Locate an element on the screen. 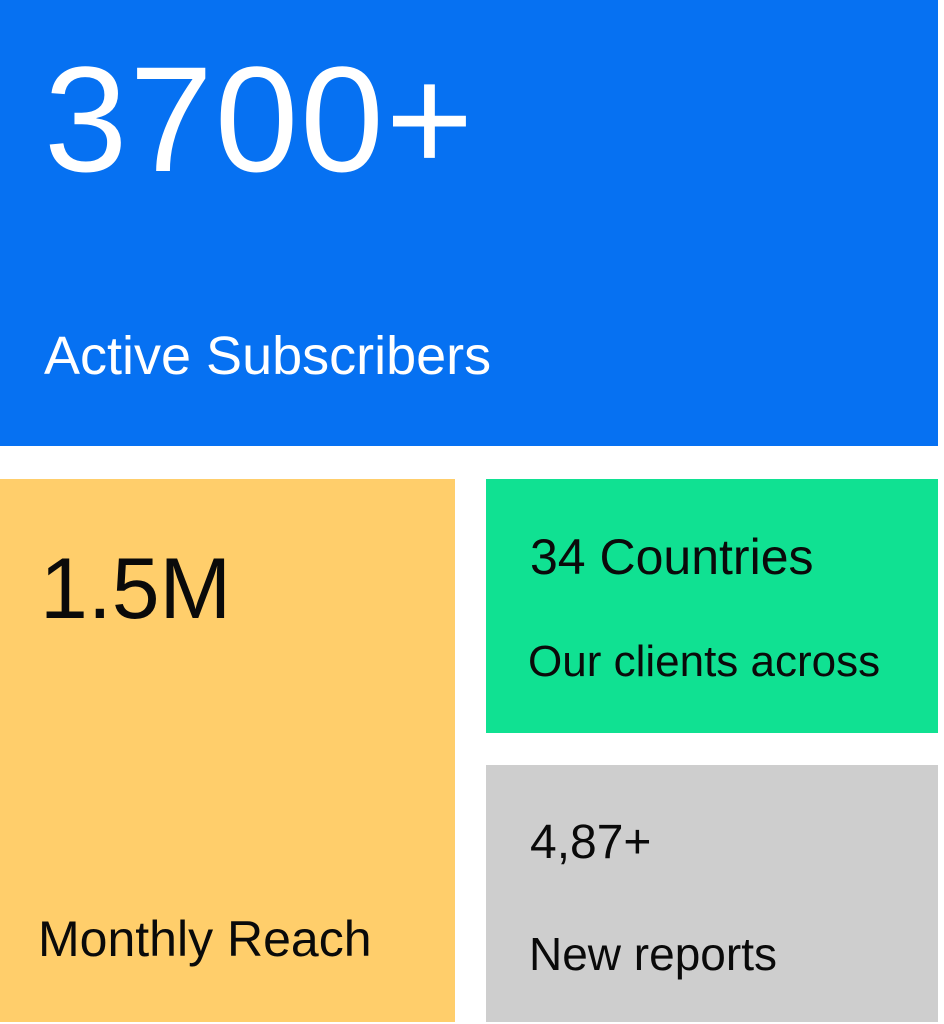  active-subscribers-label: Active Subscribers is located at coordinates (268, 356).